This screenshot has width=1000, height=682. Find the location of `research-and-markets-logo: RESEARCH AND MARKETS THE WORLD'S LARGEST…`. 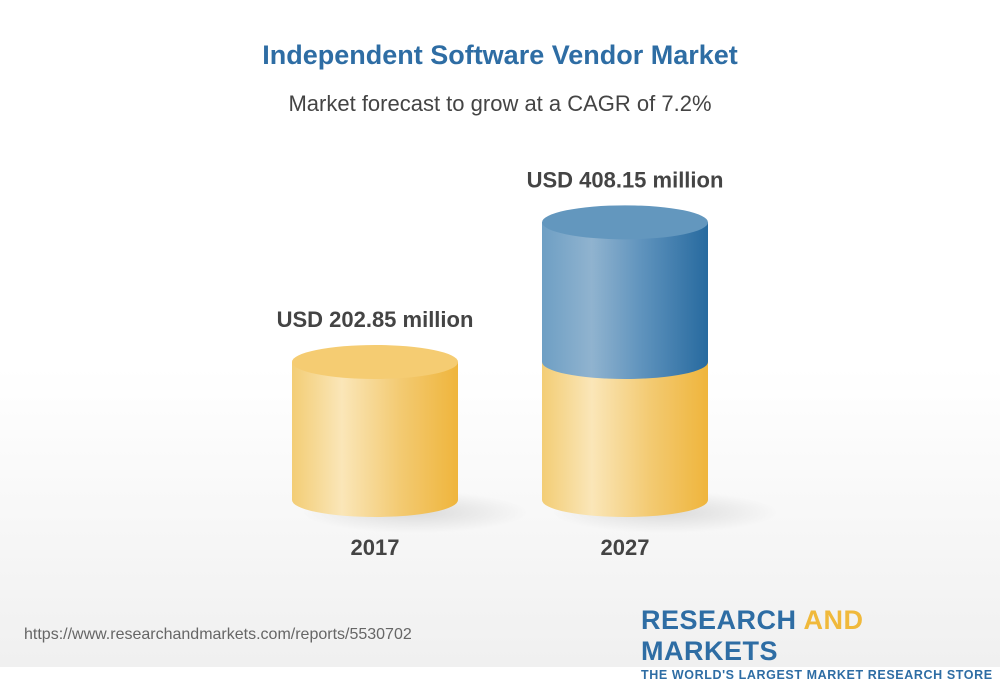

research-and-markets-logo: RESEARCH AND MARKETS THE WORLD'S LARGEST… is located at coordinates (817, 643).